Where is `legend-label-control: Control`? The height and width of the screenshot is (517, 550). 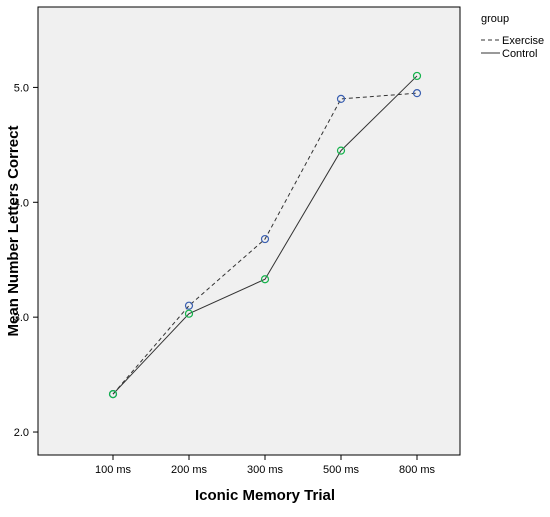
legend-label-control: Control is located at coordinates (519, 54).